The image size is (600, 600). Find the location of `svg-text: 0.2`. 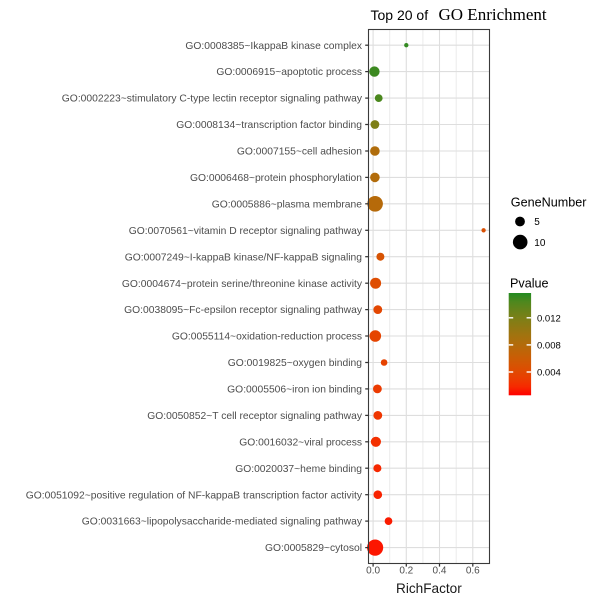

svg-text: 0.2 is located at coordinates (406, 571).